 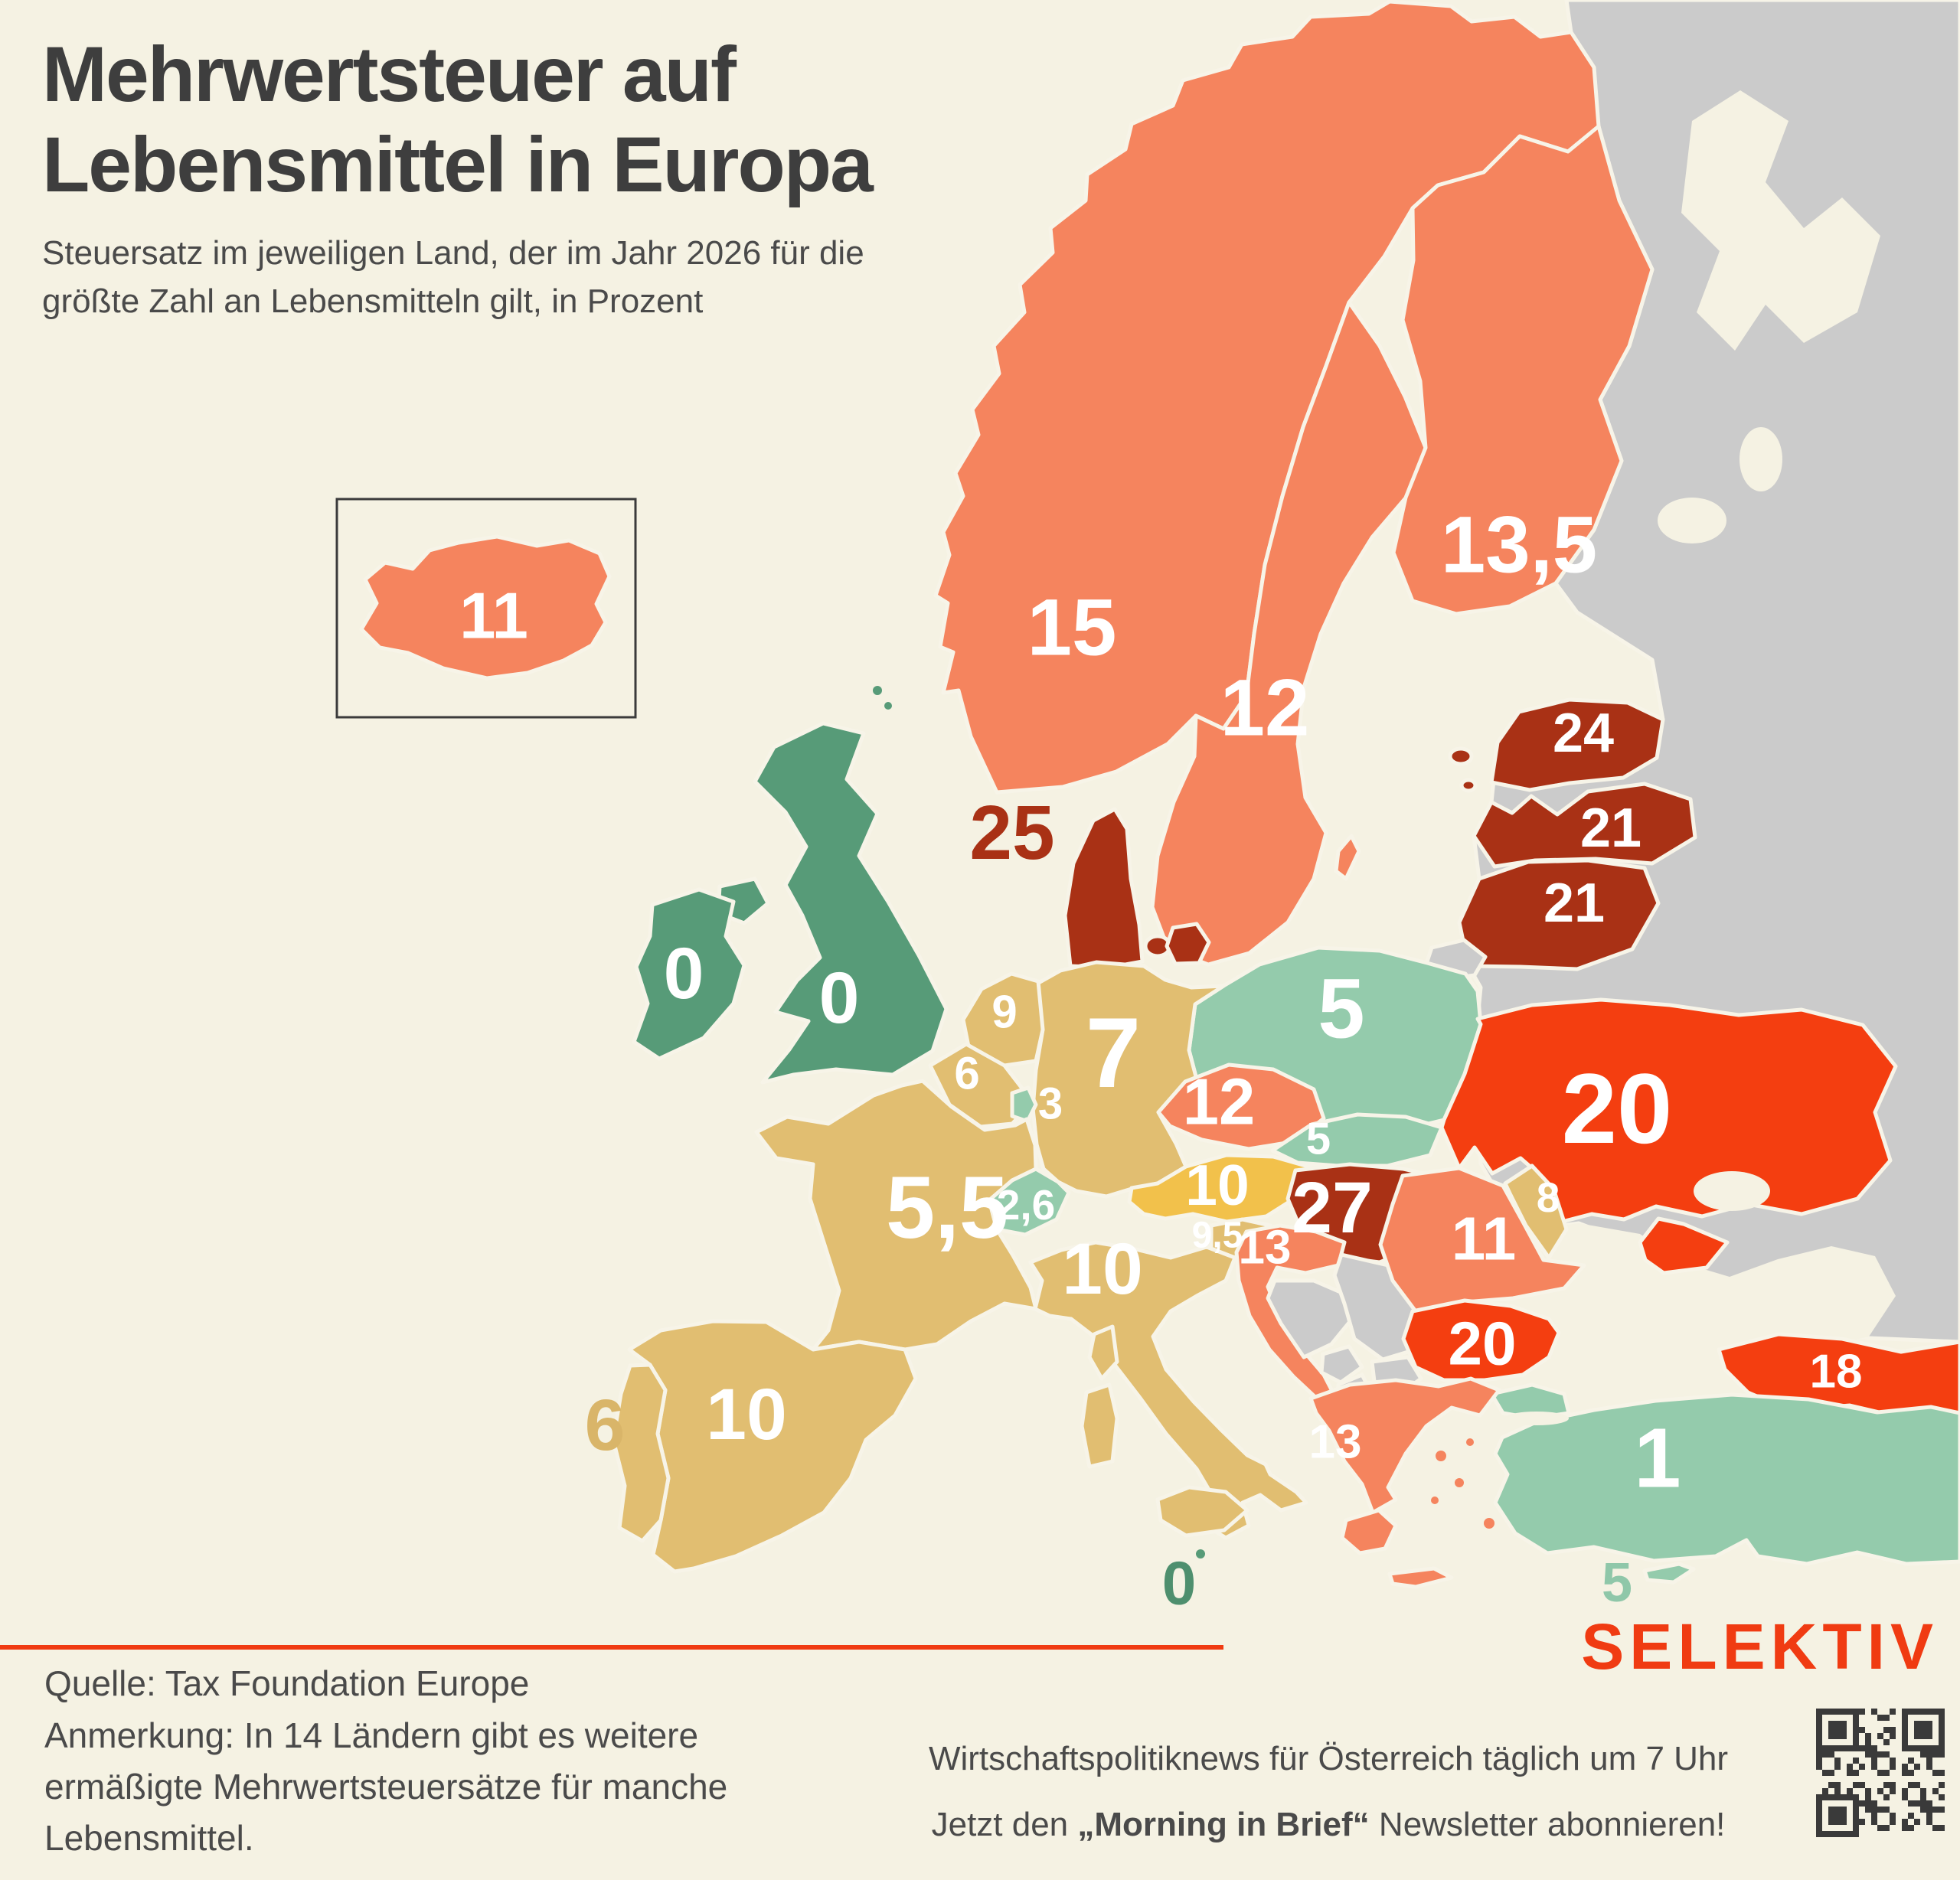 I want to click on value-label-litauen: 21, so click(x=1574, y=904).